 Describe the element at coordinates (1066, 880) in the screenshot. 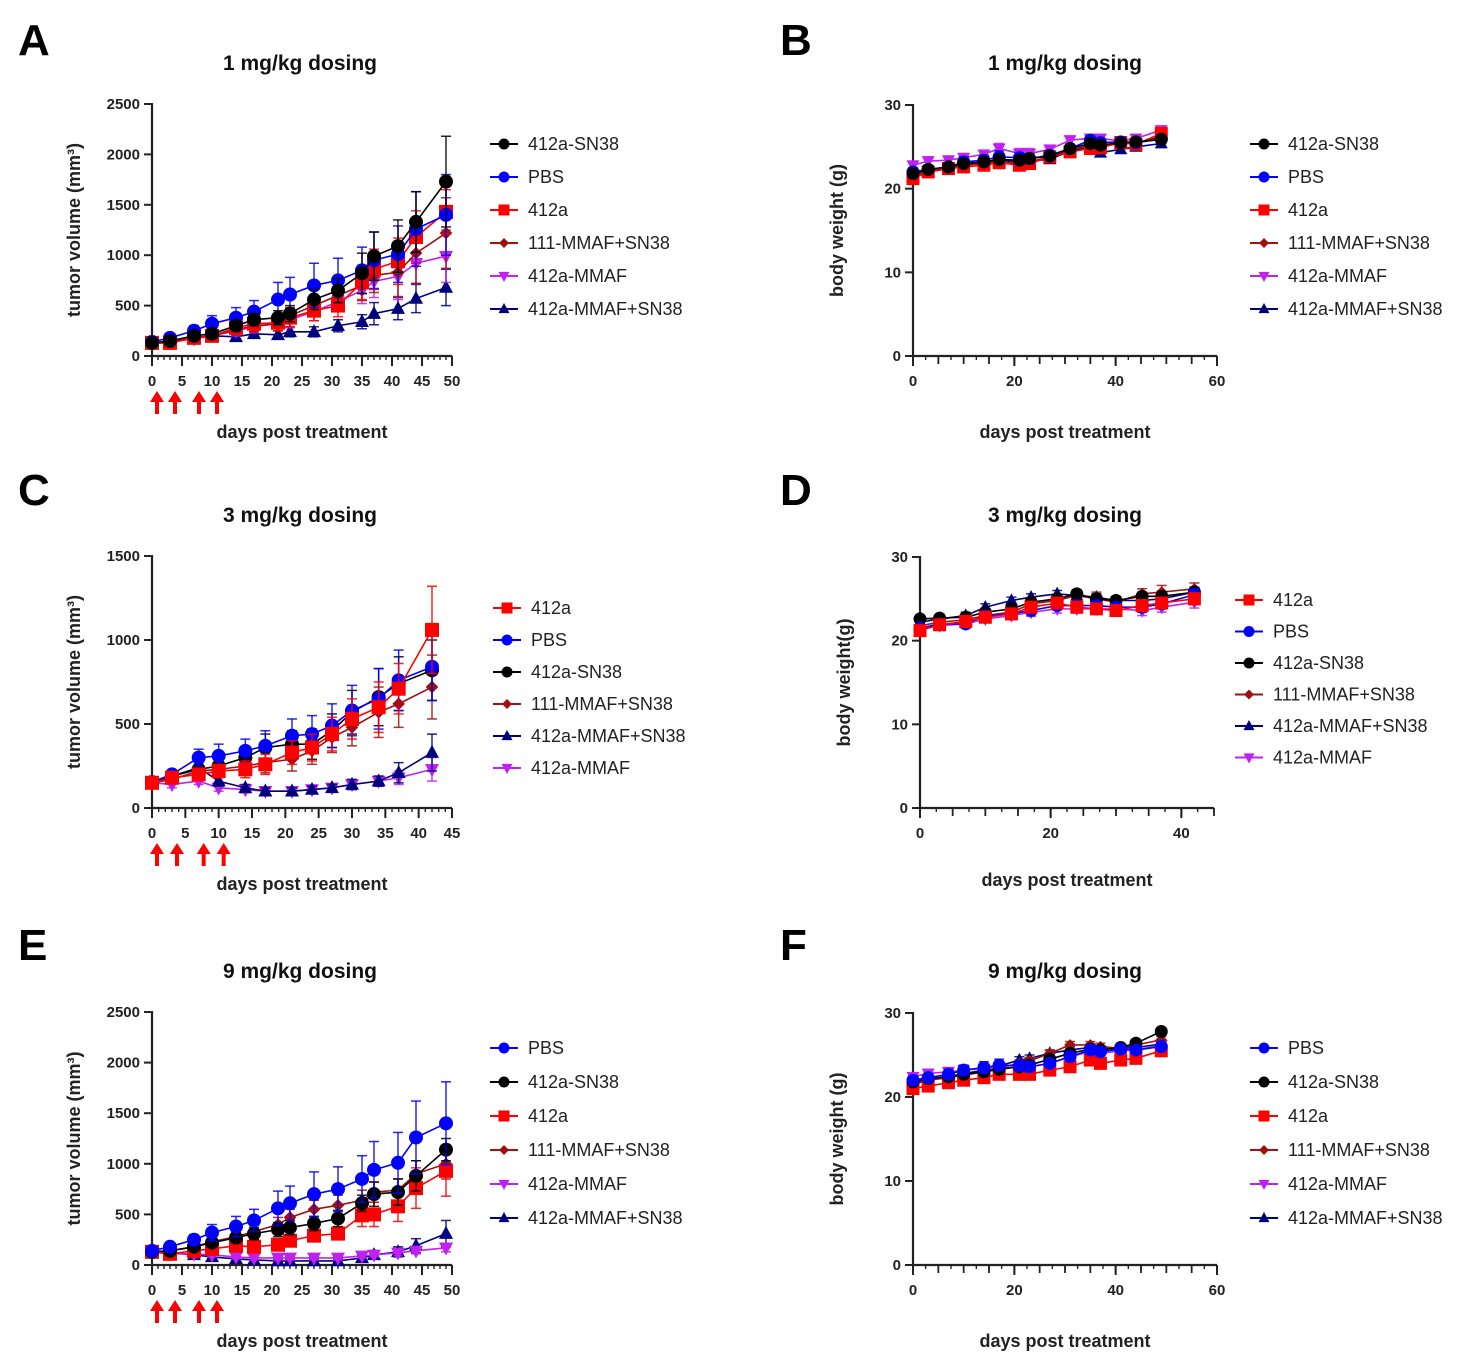

I see `x-axis-label: days post treatment` at that location.